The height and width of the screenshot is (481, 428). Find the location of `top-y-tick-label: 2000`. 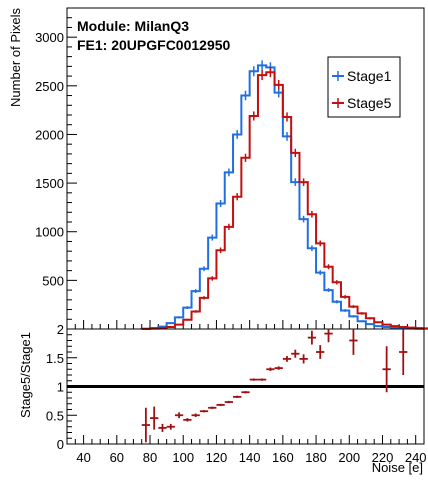

top-y-tick-label: 2000 is located at coordinates (49, 134).